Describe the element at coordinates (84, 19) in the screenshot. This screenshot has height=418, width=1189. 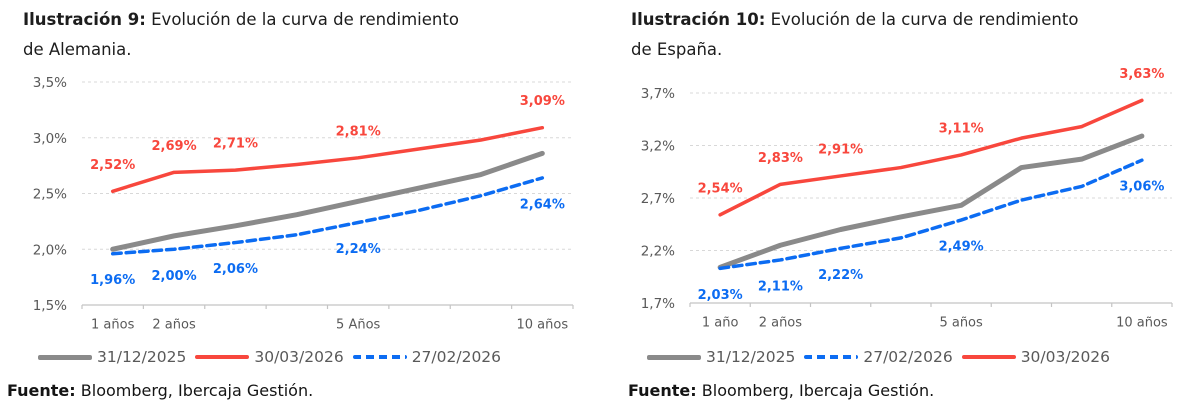
I see `title-figure-number: Ilustración 9:` at that location.